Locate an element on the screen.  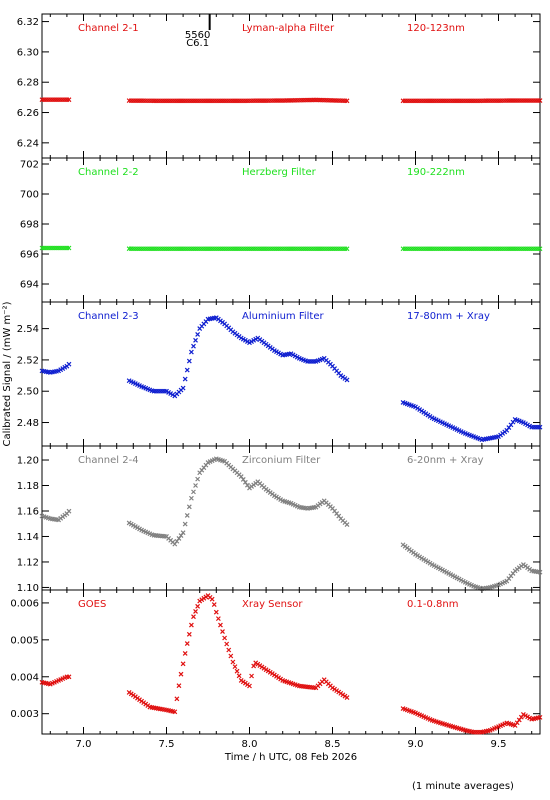
y-tick-label: 1.20 is located at coordinates (28, 461).